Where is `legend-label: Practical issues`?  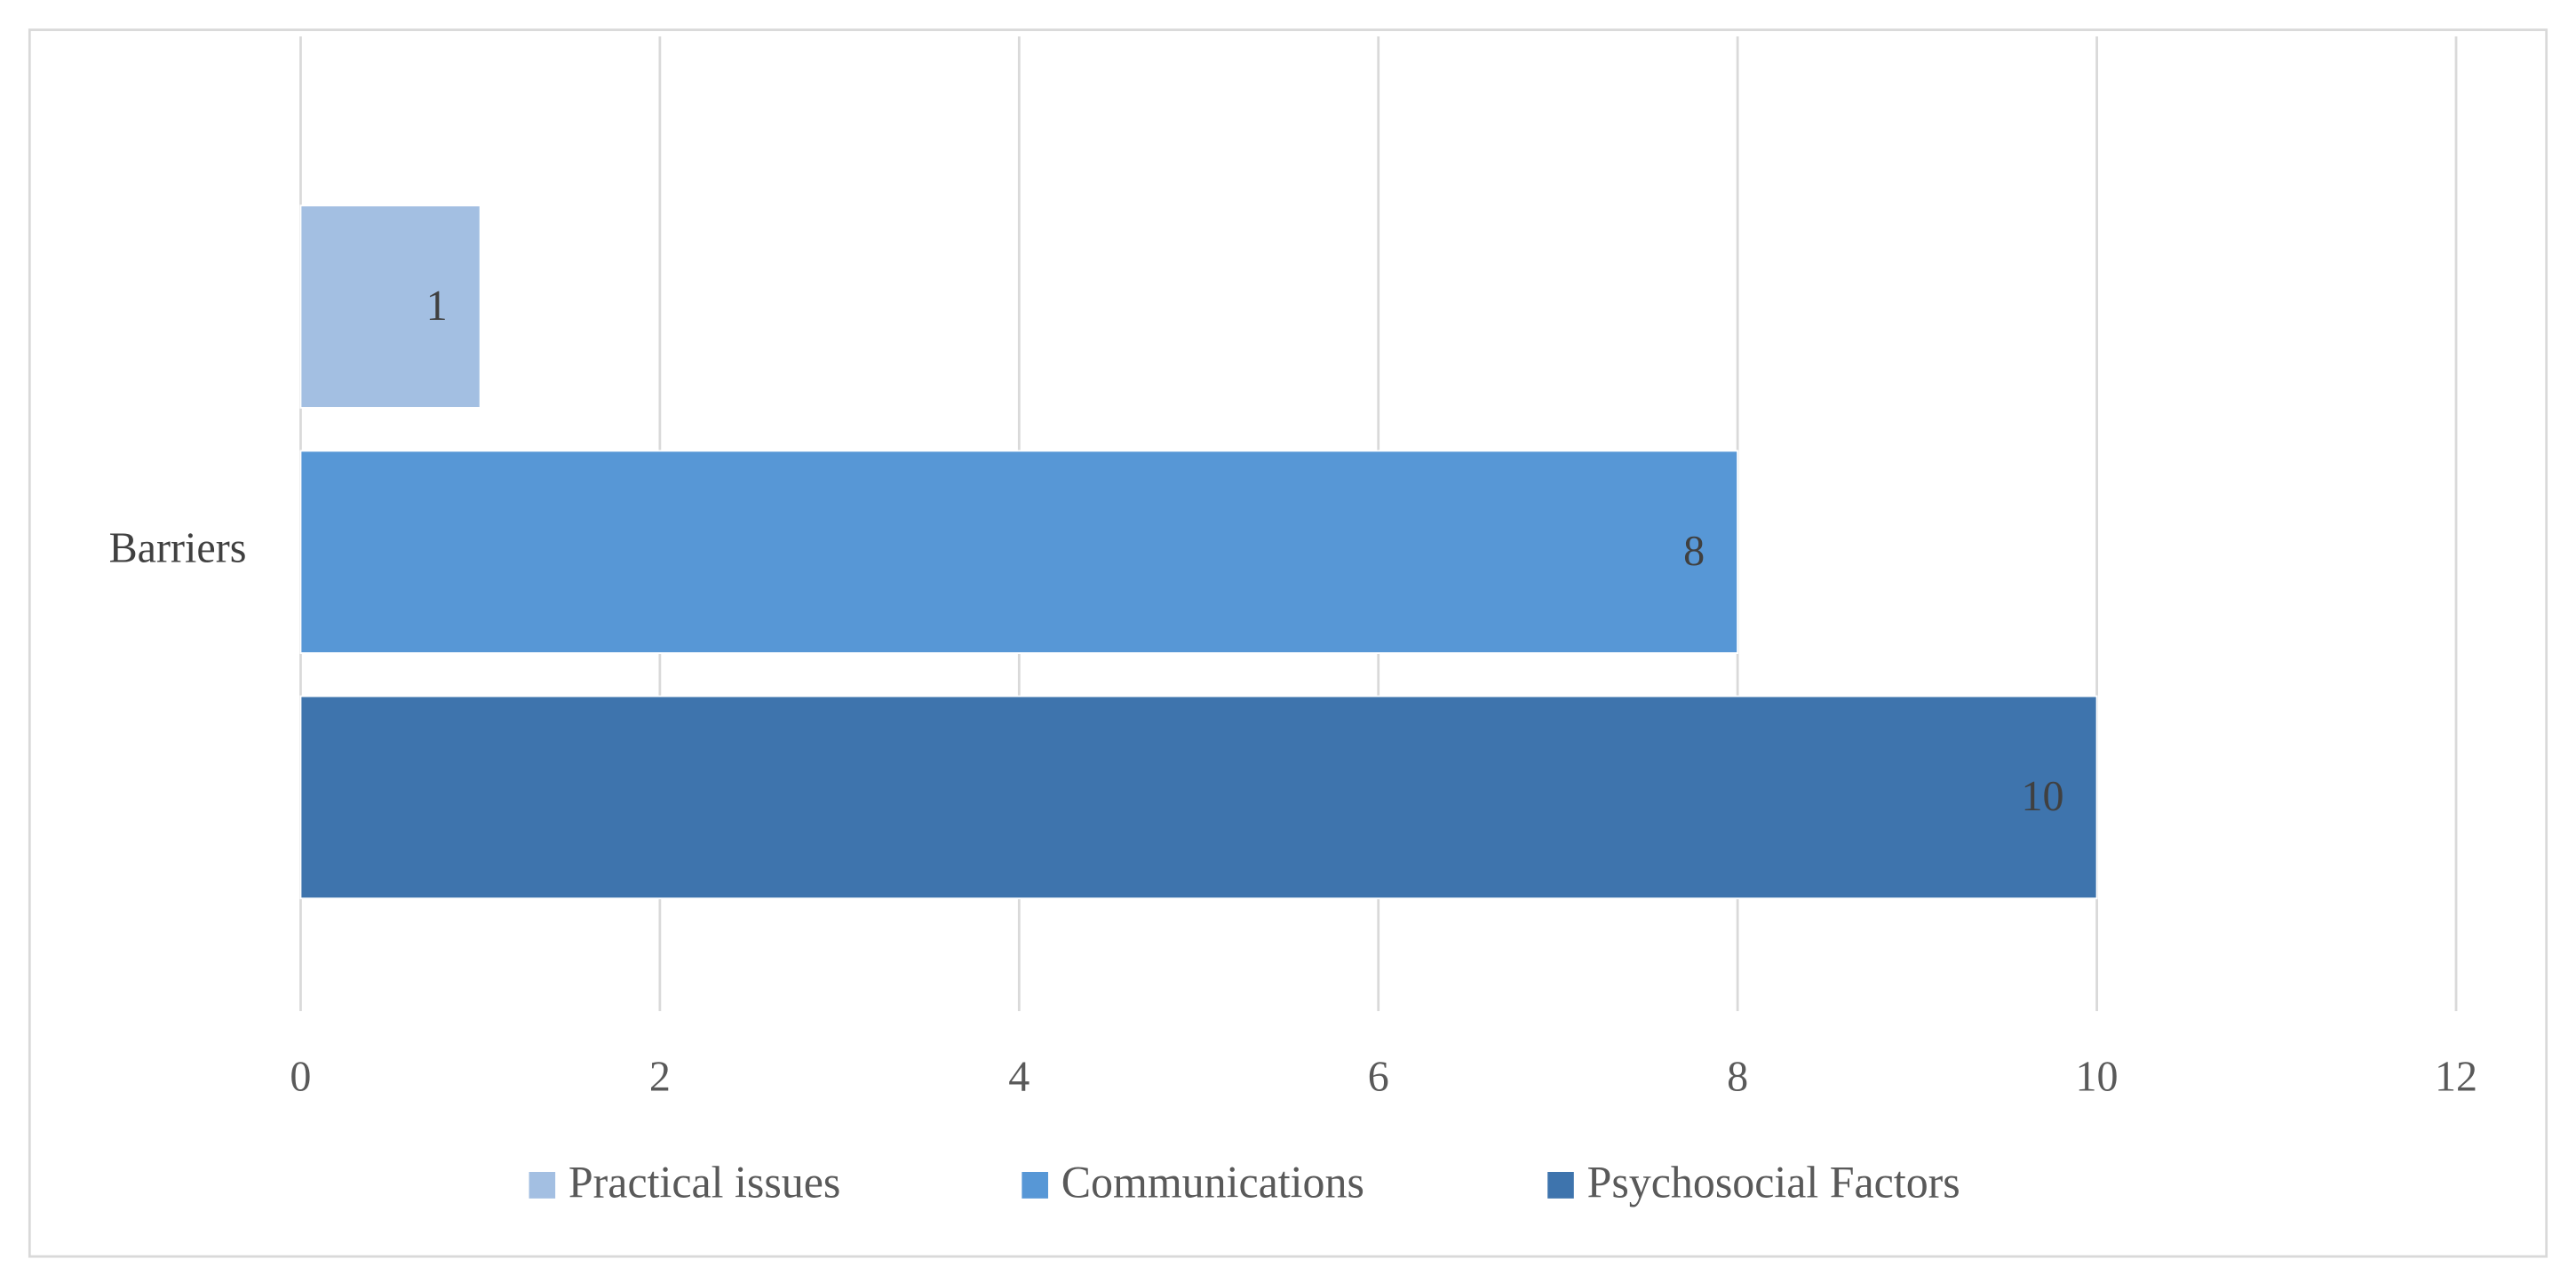 legend-label: Practical issues is located at coordinates (704, 1182).